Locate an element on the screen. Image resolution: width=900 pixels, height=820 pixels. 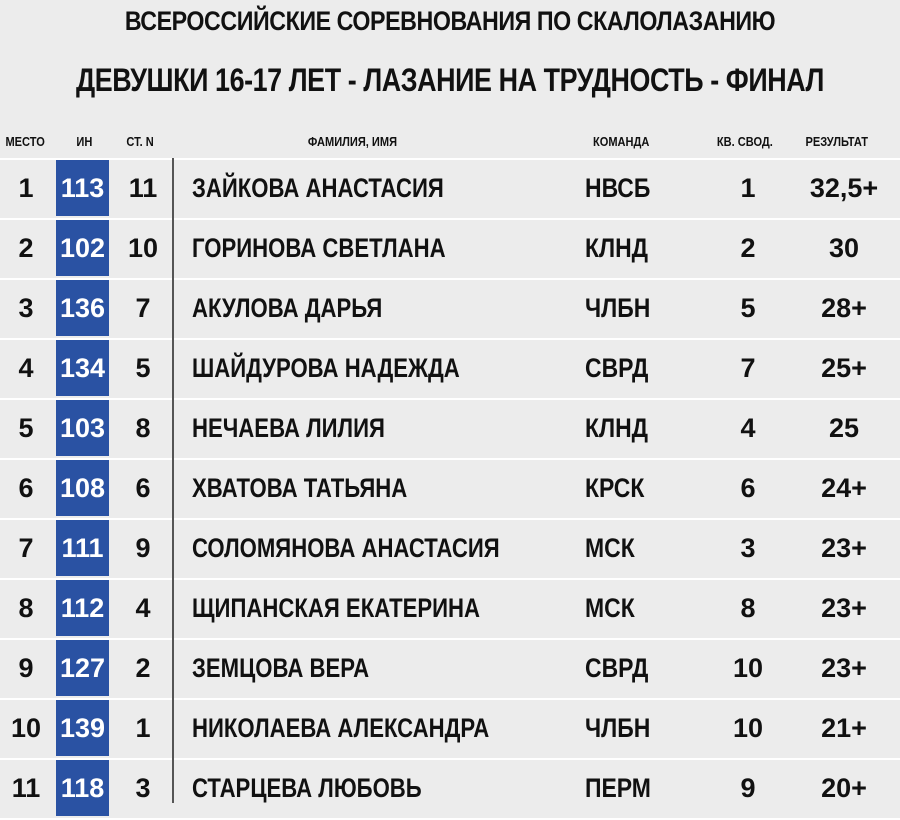
start-cell: 9 is located at coordinates (143, 548).